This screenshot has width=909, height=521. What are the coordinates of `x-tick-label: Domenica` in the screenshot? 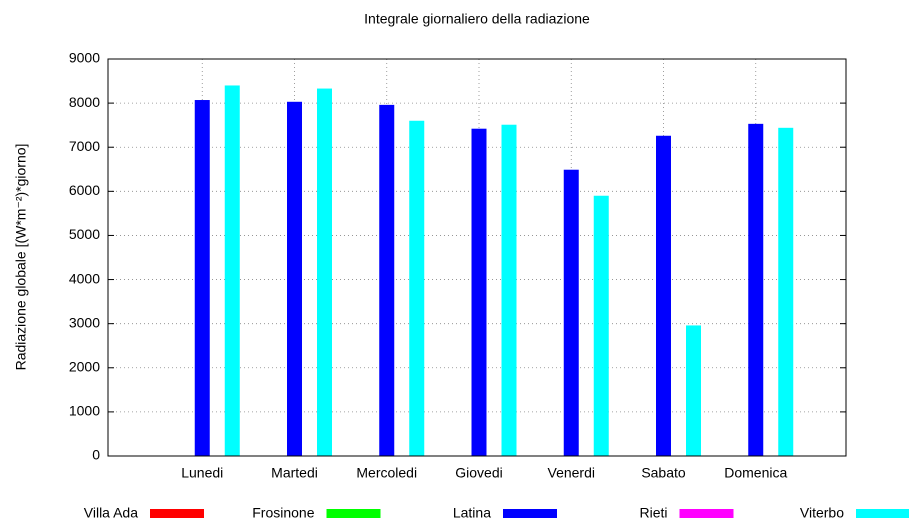 It's located at (755, 473).